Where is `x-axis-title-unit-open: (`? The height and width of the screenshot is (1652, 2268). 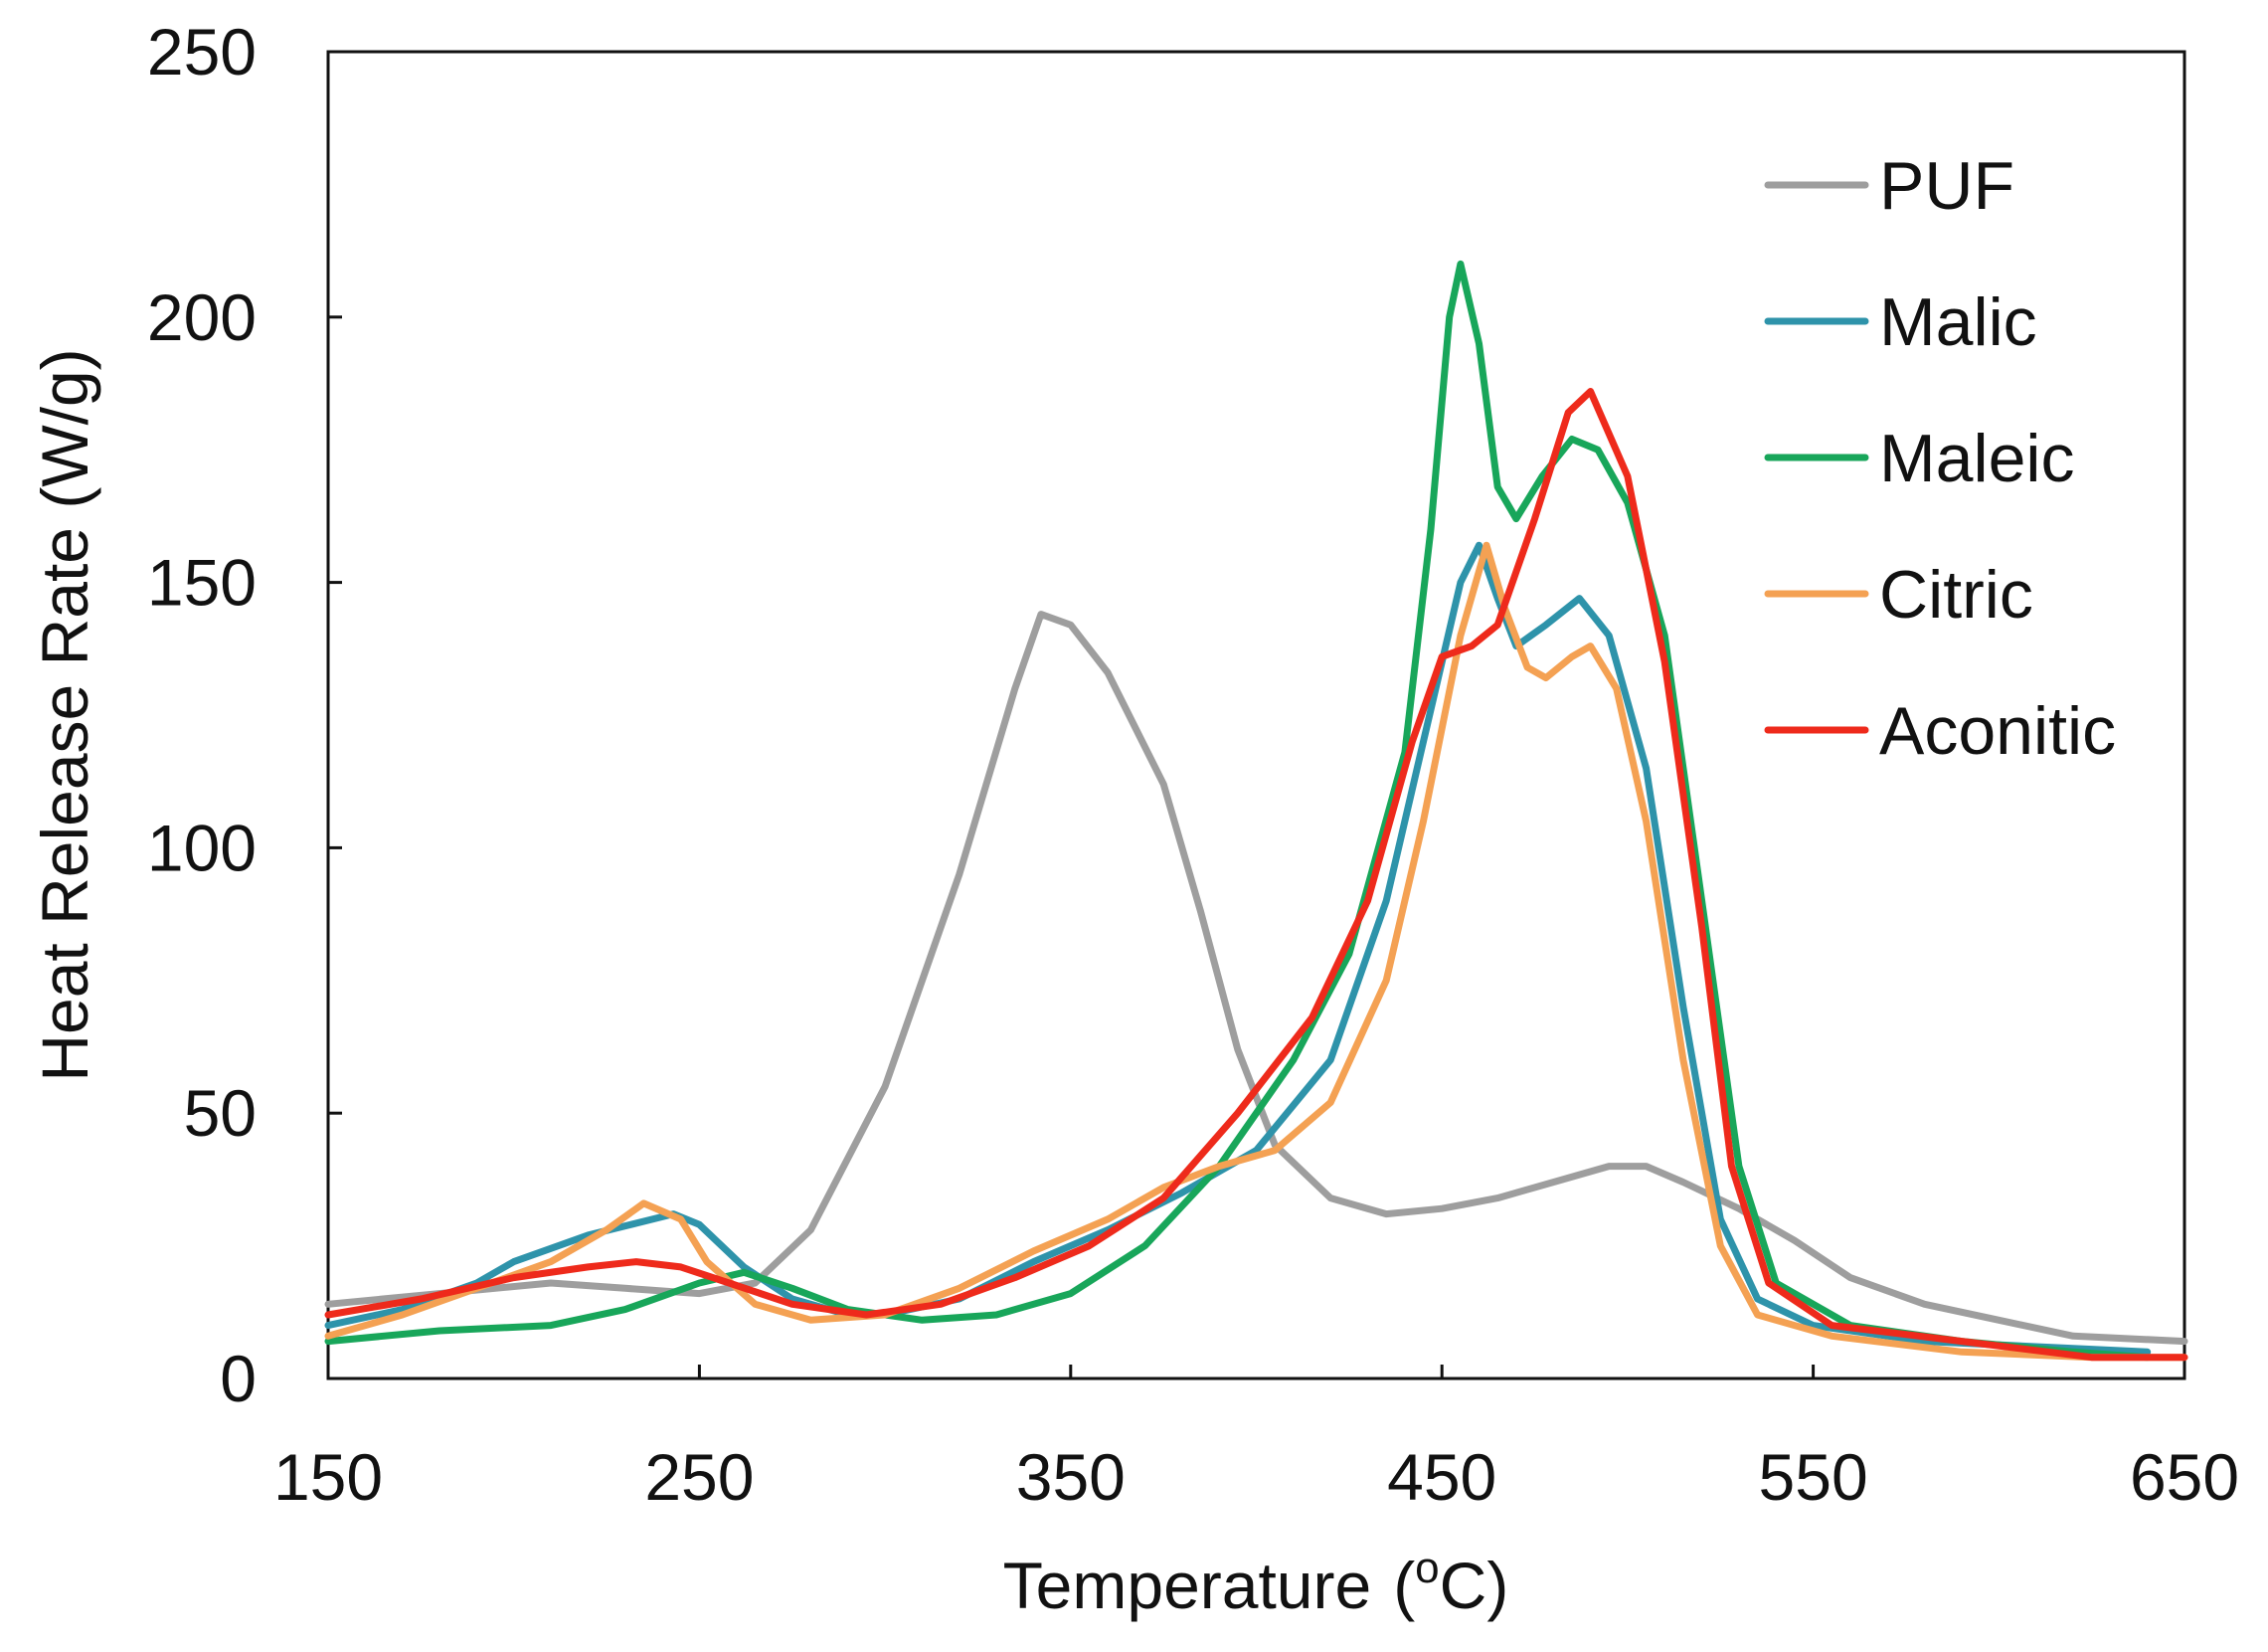
x-axis-title-unit-open: ( is located at coordinates (1404, 1585).